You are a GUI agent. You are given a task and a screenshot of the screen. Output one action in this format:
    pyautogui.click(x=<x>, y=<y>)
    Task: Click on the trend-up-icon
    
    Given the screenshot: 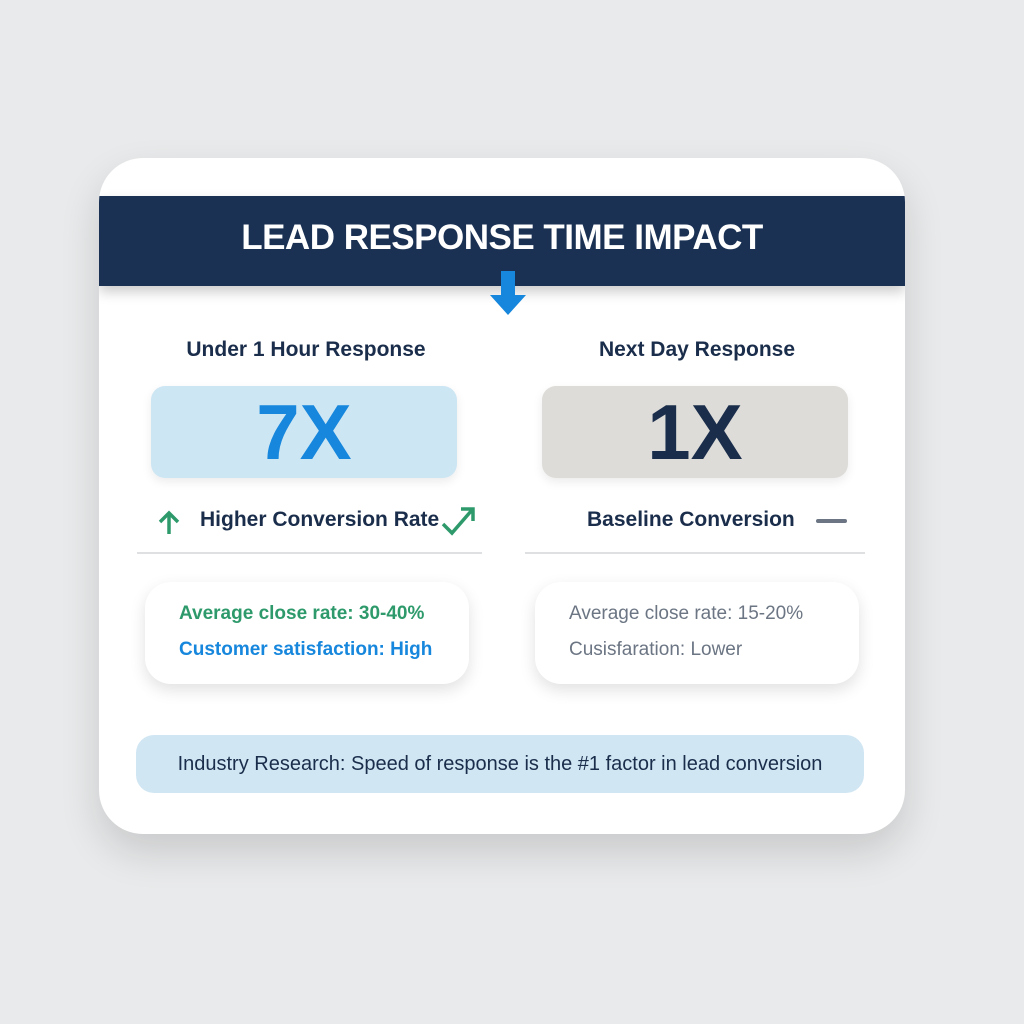 What is the action you would take?
    pyautogui.click(x=458, y=521)
    